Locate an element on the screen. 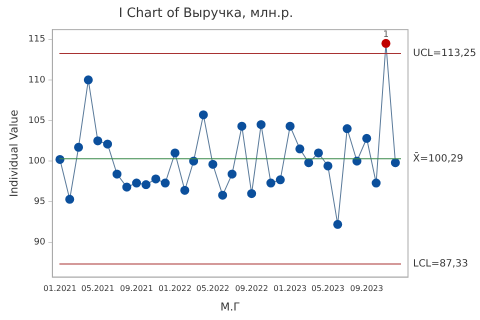 This screenshot has height=320, width=480. x-tick-label: 05.2021 is located at coordinates (97, 289).